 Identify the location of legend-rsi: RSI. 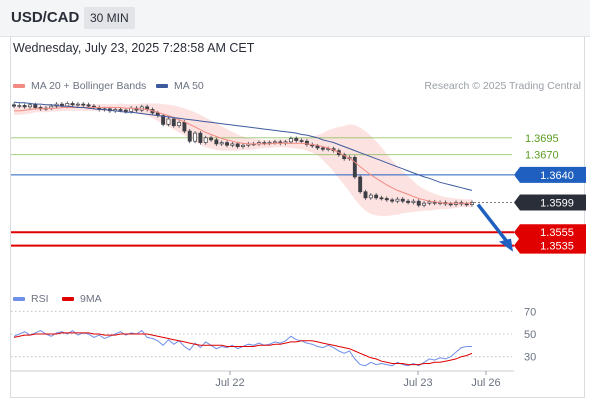
(31, 299).